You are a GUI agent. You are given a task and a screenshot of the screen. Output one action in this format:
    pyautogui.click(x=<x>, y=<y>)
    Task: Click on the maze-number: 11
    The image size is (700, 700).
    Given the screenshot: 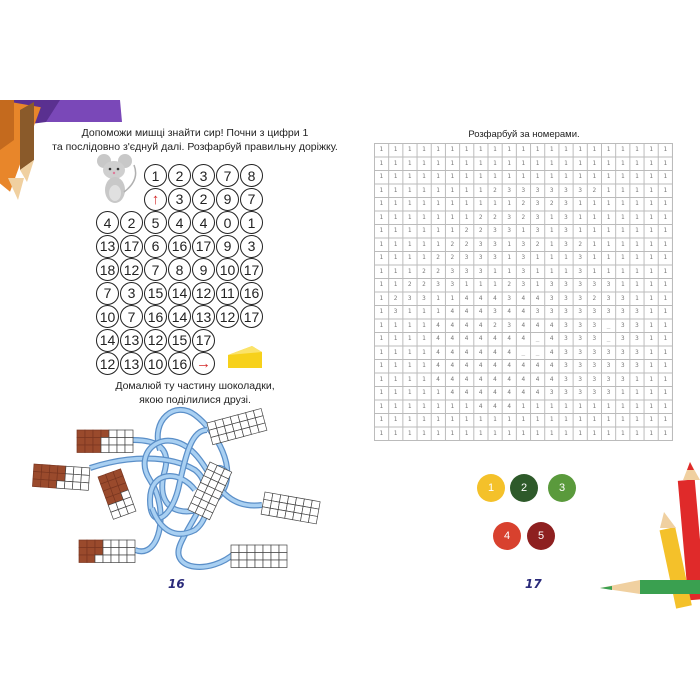 What is the action you would take?
    pyautogui.click(x=227, y=293)
    